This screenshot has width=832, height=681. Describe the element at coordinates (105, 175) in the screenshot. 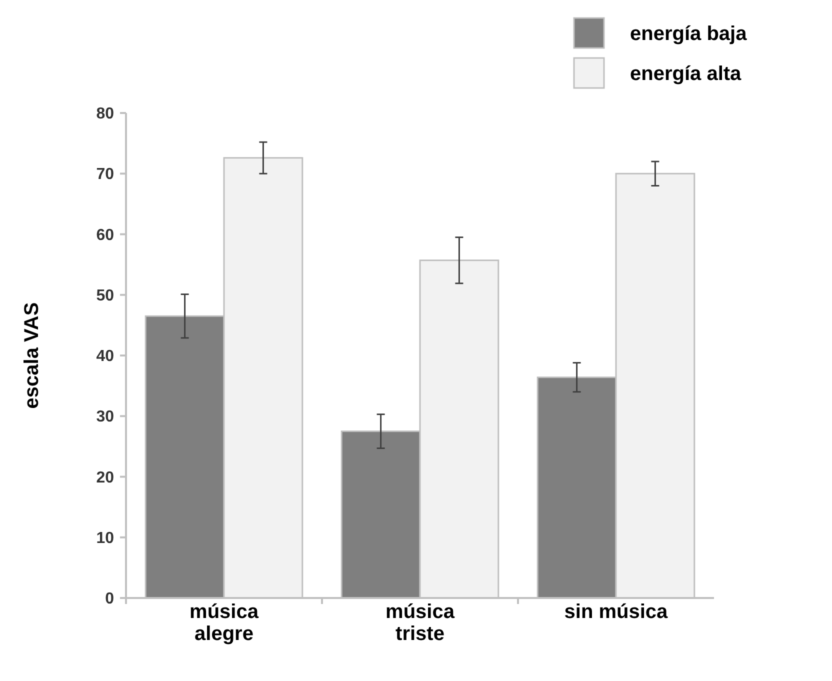

I see `y-tick-label: 70` at that location.